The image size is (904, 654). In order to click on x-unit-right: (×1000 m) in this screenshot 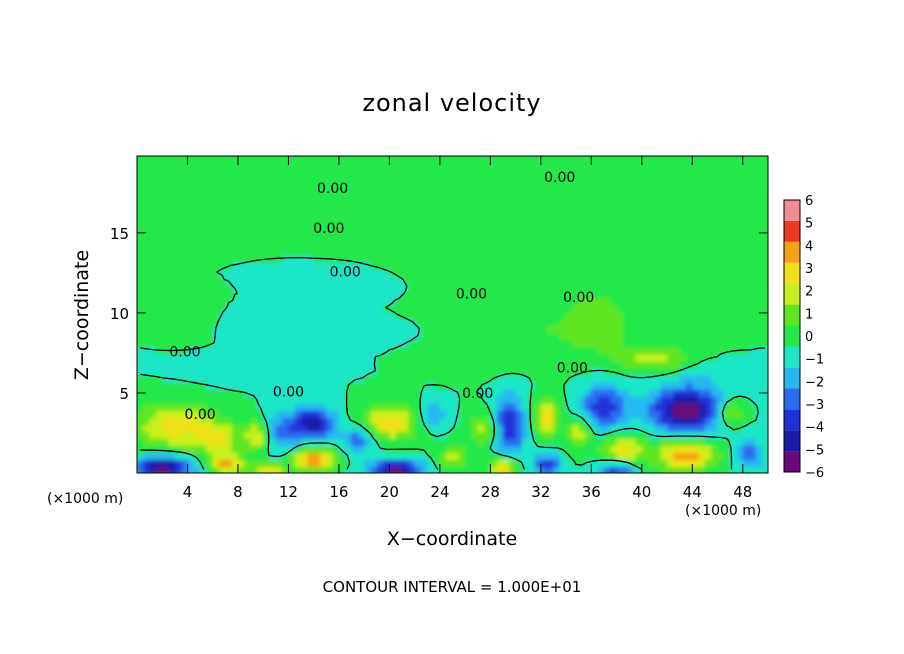, I will do `click(723, 511)`.